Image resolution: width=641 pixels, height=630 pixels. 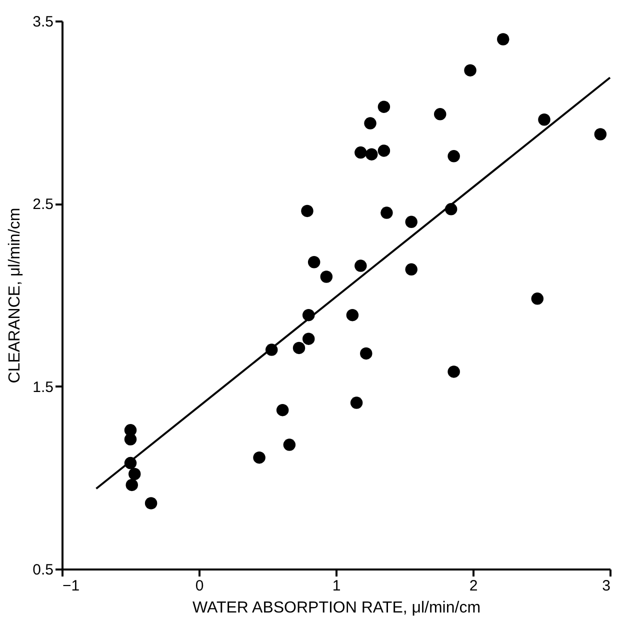 I want to click on y-tick-label: 3.5, so click(x=43, y=22).